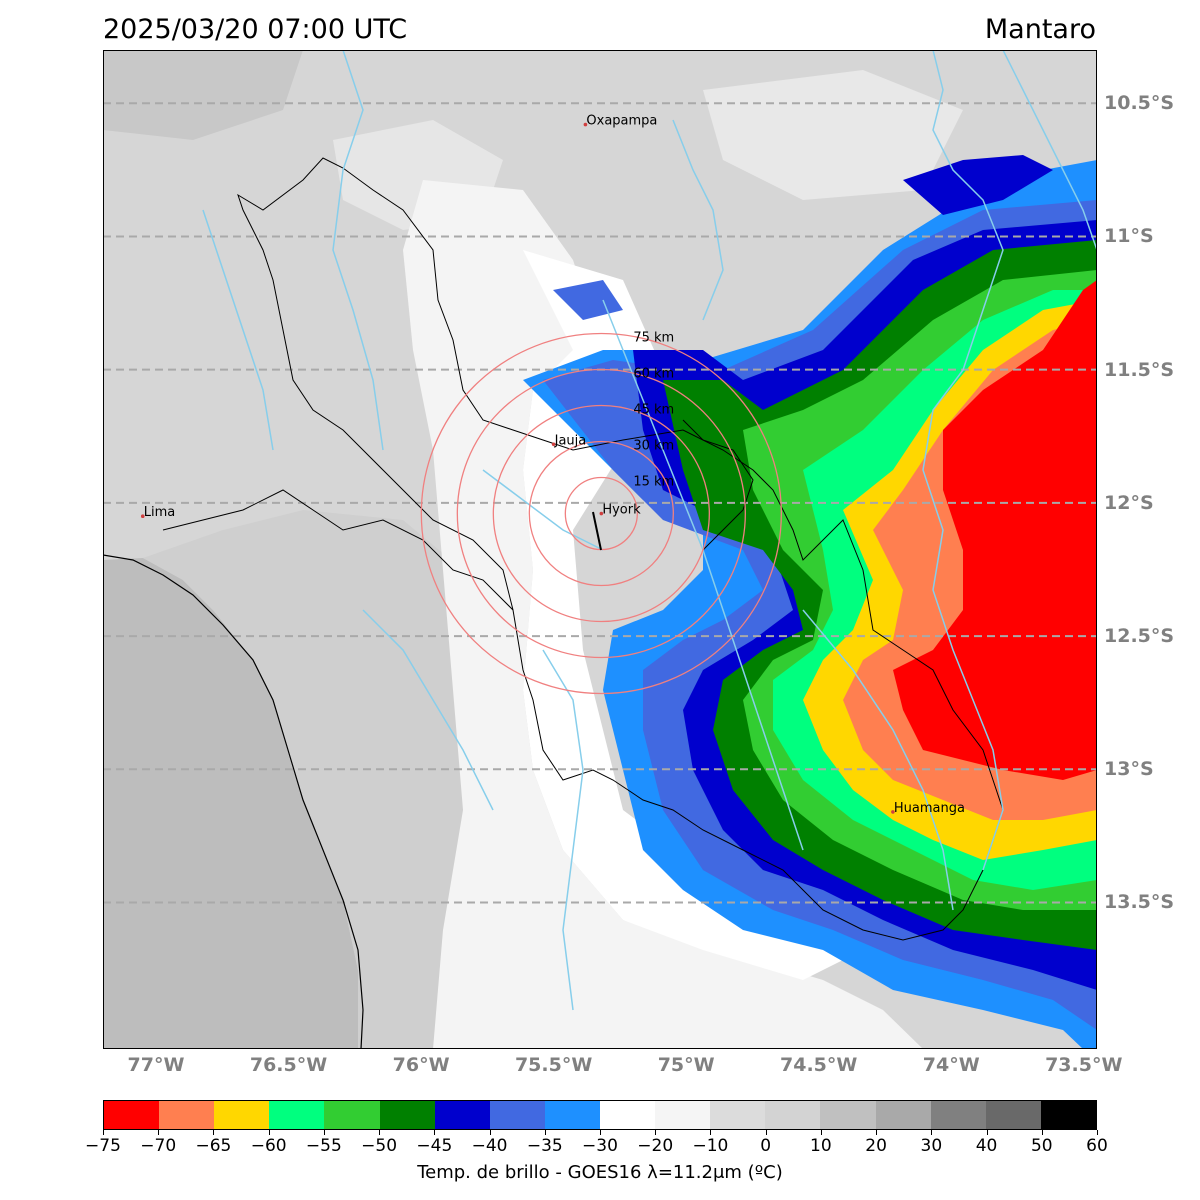 The height and width of the screenshot is (1200, 1200). Describe the element at coordinates (710, 1146) in the screenshot. I see `colorbar-tick-label: −10` at that location.